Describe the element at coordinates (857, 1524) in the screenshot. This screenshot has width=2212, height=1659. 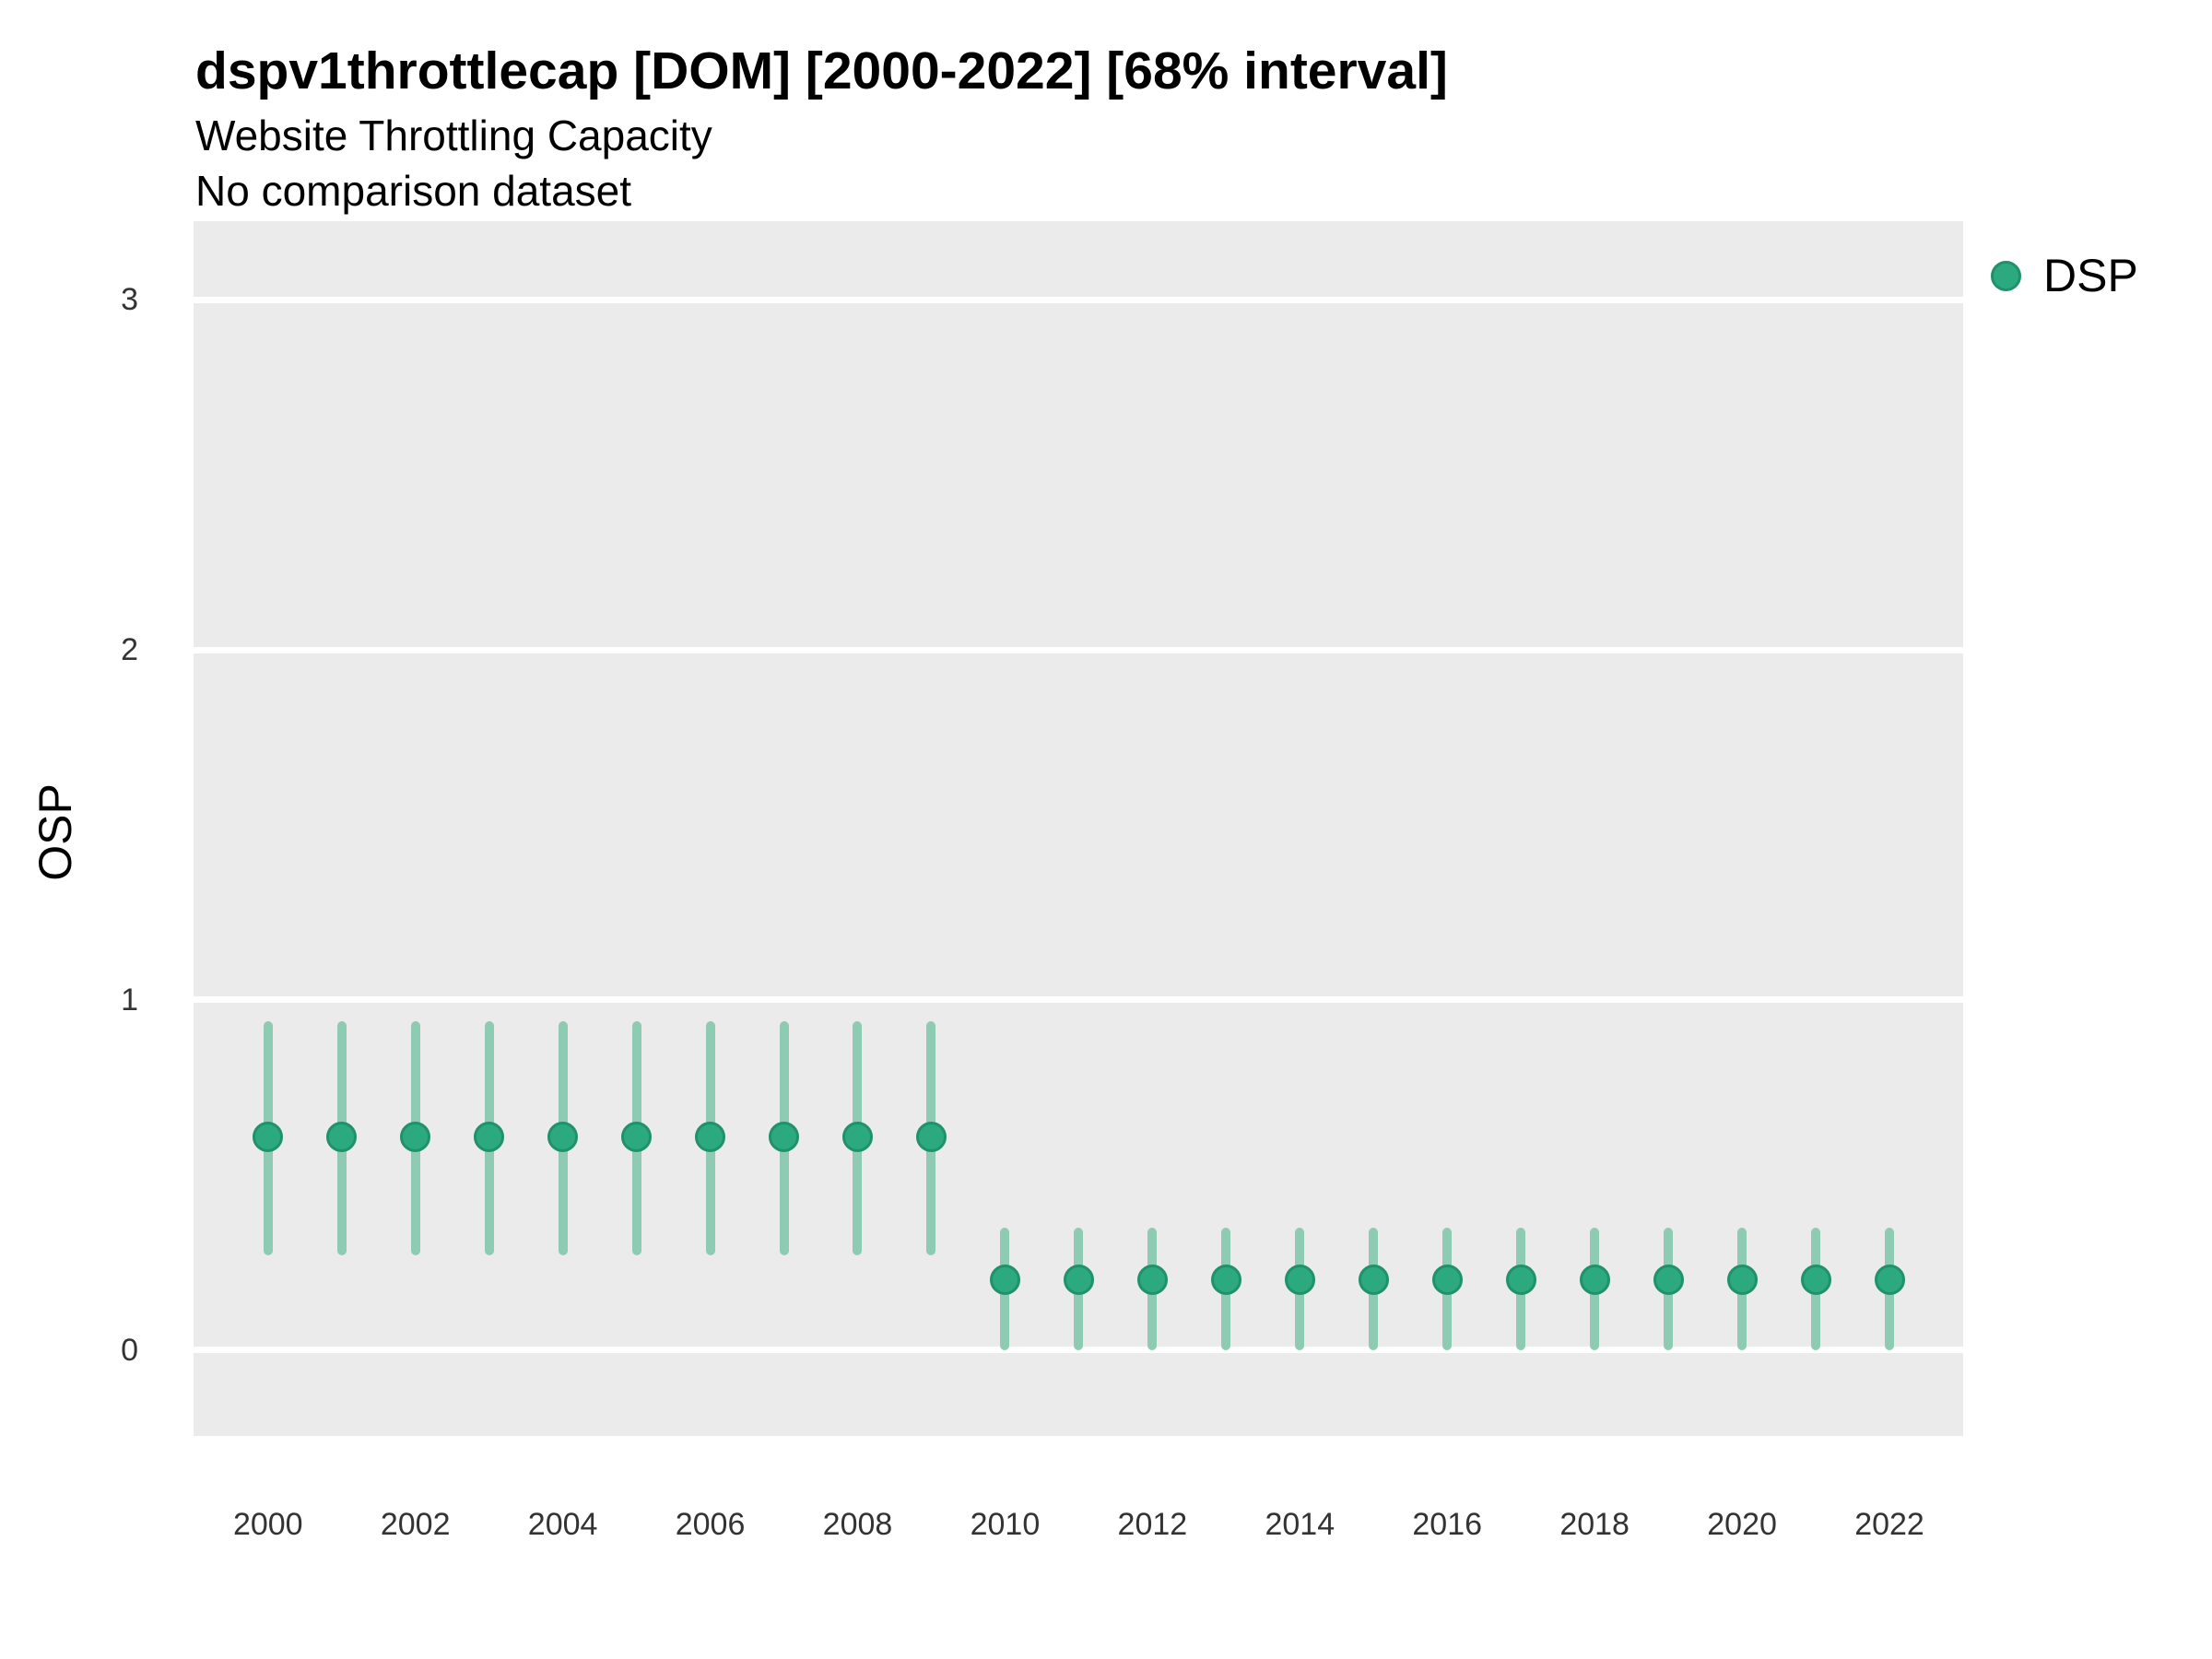
I see `x-tick-label-2008: 2008` at that location.